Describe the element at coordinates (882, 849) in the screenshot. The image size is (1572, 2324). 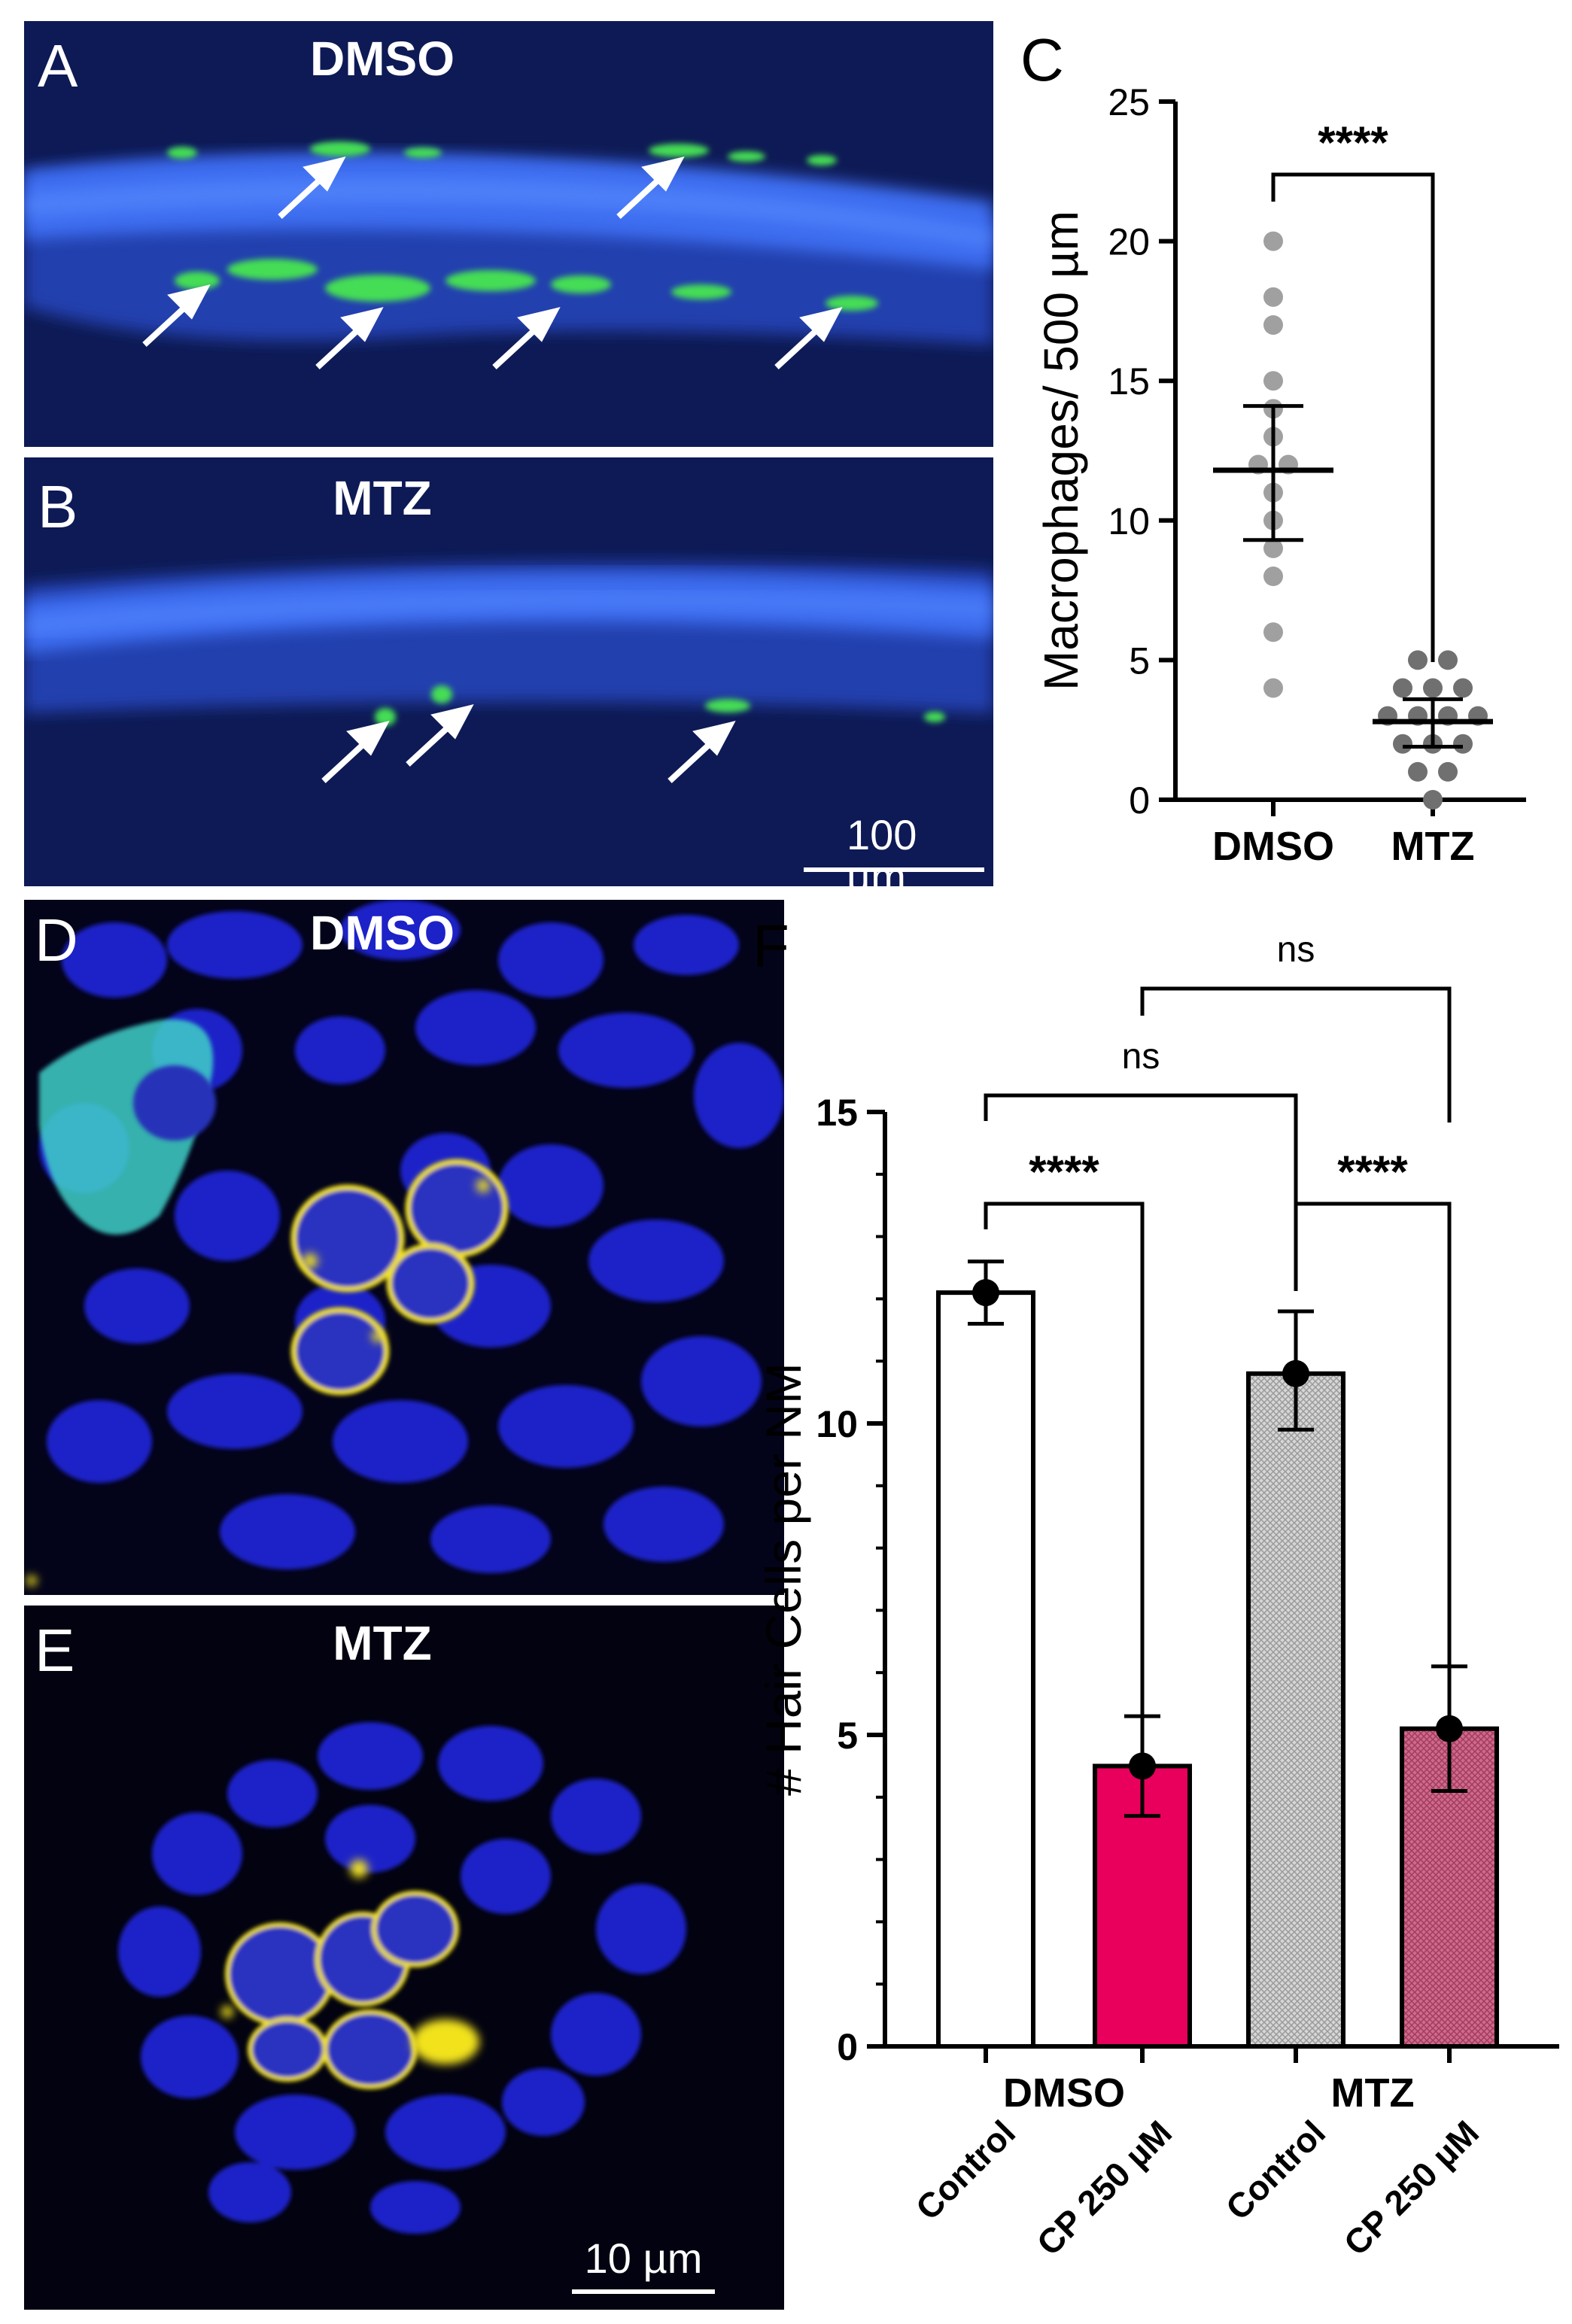
I see `scale-bar-label: 100 µm` at that location.